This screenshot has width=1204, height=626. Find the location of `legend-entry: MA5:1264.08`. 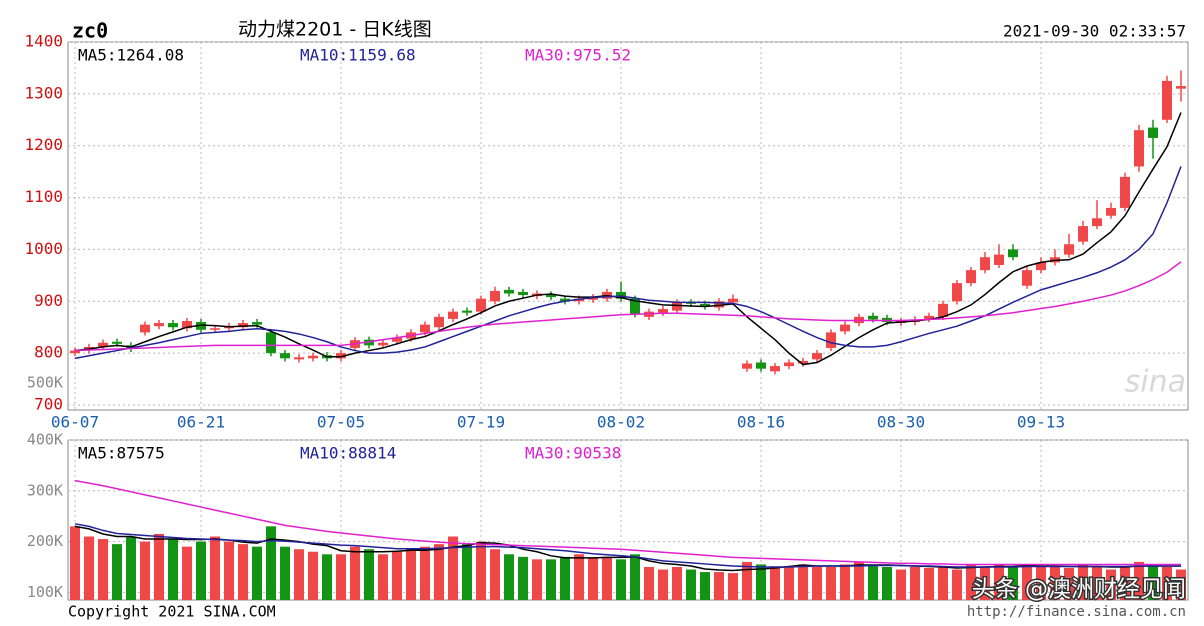

legend-entry: MA5:1264.08 is located at coordinates (131, 55).